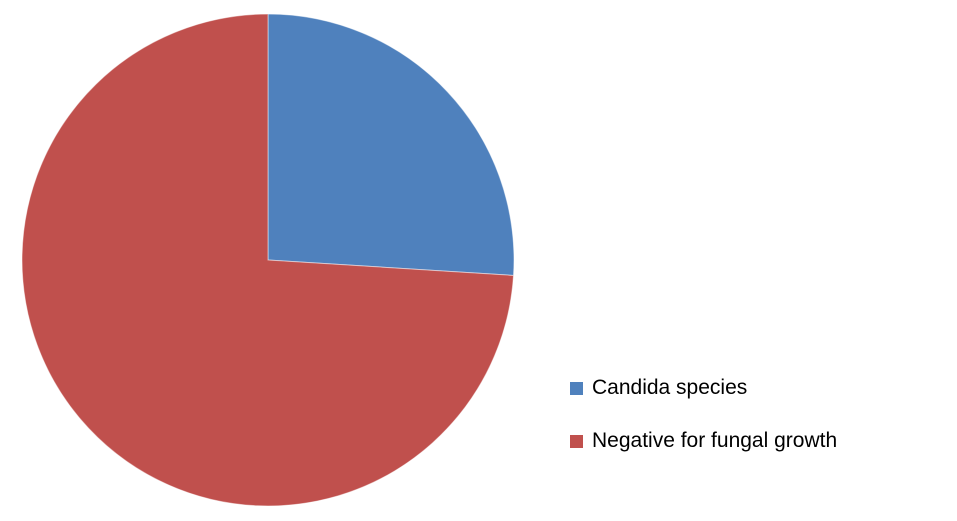 Image resolution: width=957 pixels, height=521 pixels. What do you see at coordinates (715, 440) in the screenshot?
I see `legend-label-negative-for-fungal-growth: Negative for fungal growth` at bounding box center [715, 440].